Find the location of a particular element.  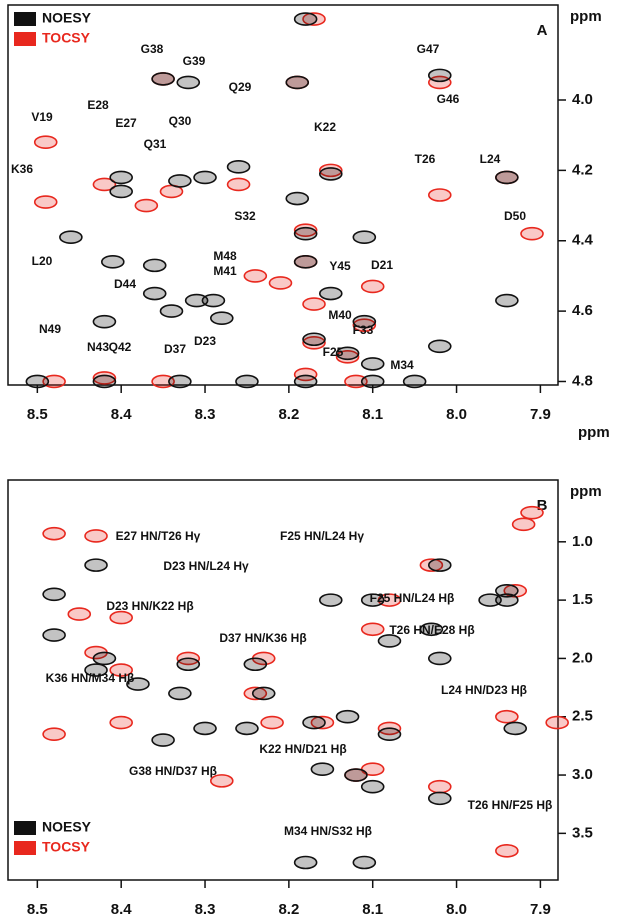

peak-label: T26 HN/E28 Hβ is located at coordinates (431, 630).